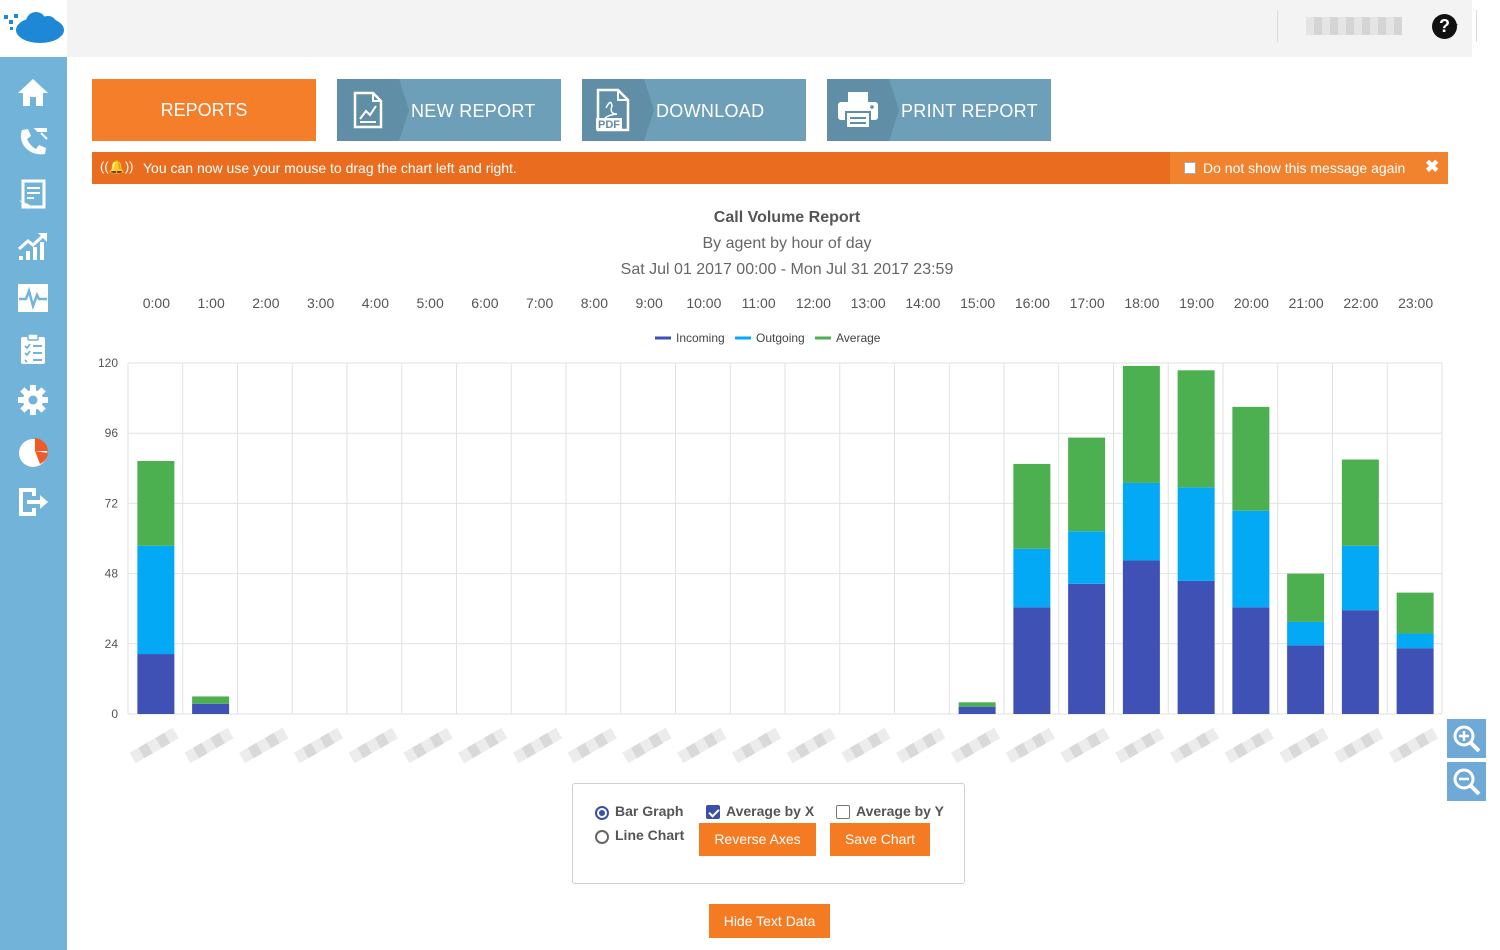  Describe the element at coordinates (900, 811) in the screenshot. I see `average-by-y-label: Average by Y` at that location.